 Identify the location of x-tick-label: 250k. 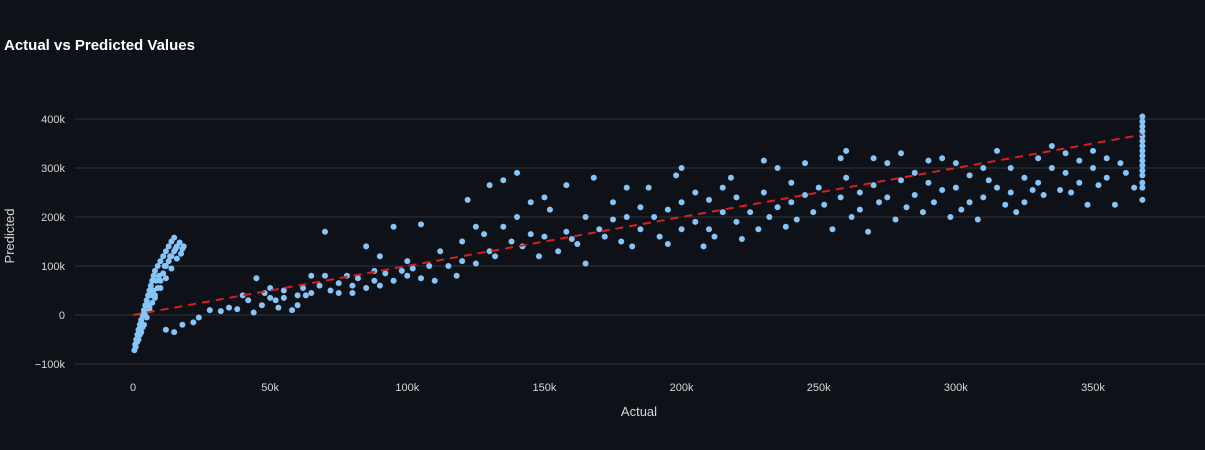
(819, 388).